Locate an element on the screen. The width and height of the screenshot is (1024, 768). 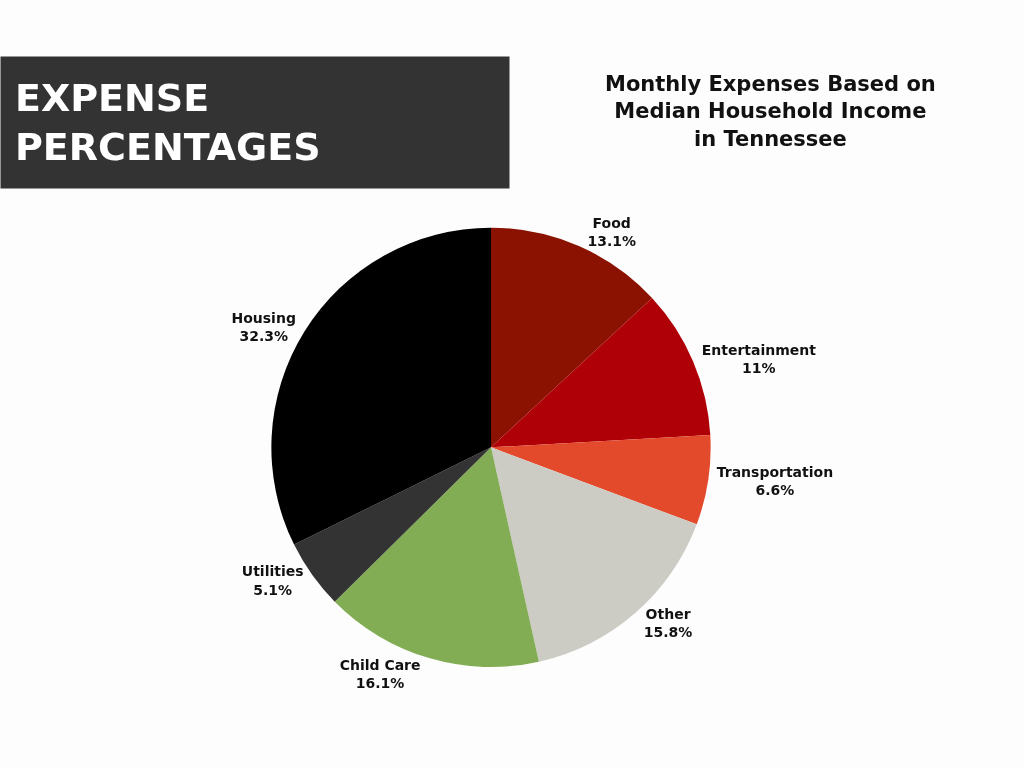
data-label: 13.1% is located at coordinates (611, 240).